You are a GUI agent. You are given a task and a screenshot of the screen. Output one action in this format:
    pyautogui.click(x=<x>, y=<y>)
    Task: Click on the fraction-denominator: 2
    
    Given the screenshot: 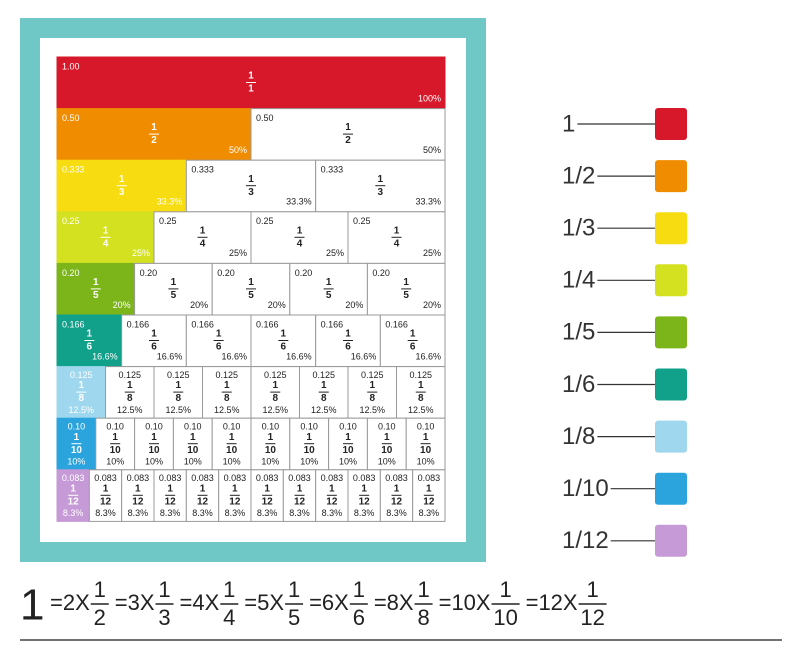 What is the action you would take?
    pyautogui.click(x=348, y=140)
    